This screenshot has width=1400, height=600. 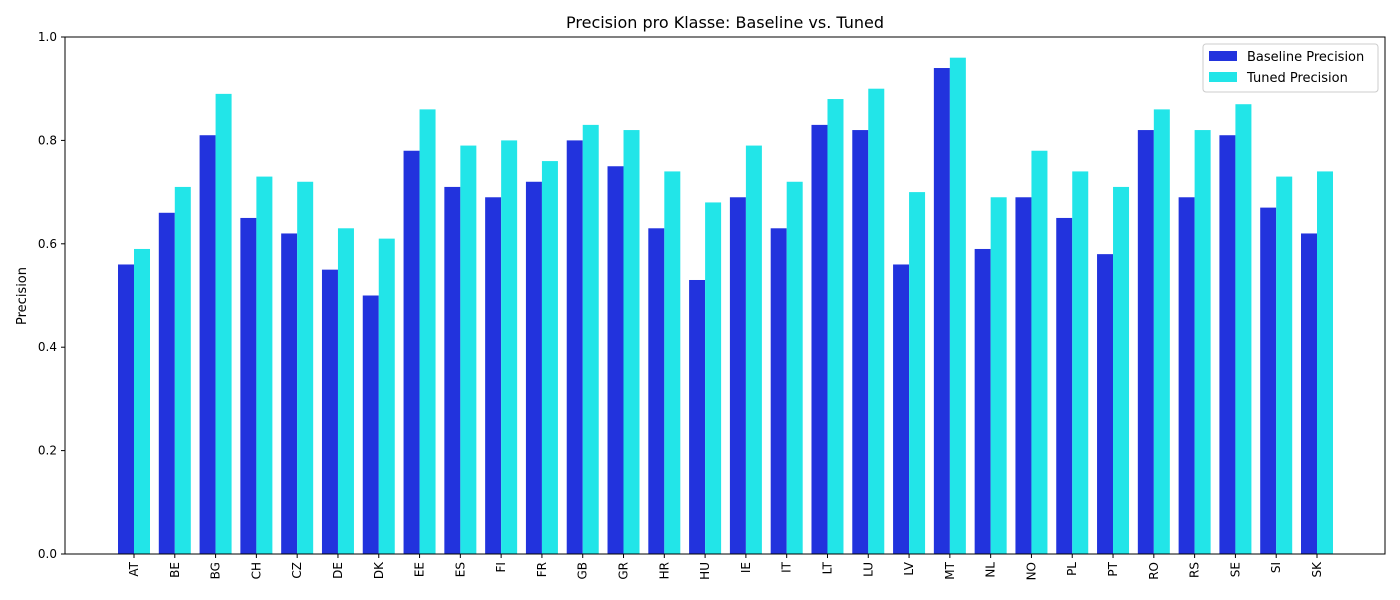 What do you see at coordinates (248, 385) in the screenshot?
I see `bar-baseline-ch` at bounding box center [248, 385].